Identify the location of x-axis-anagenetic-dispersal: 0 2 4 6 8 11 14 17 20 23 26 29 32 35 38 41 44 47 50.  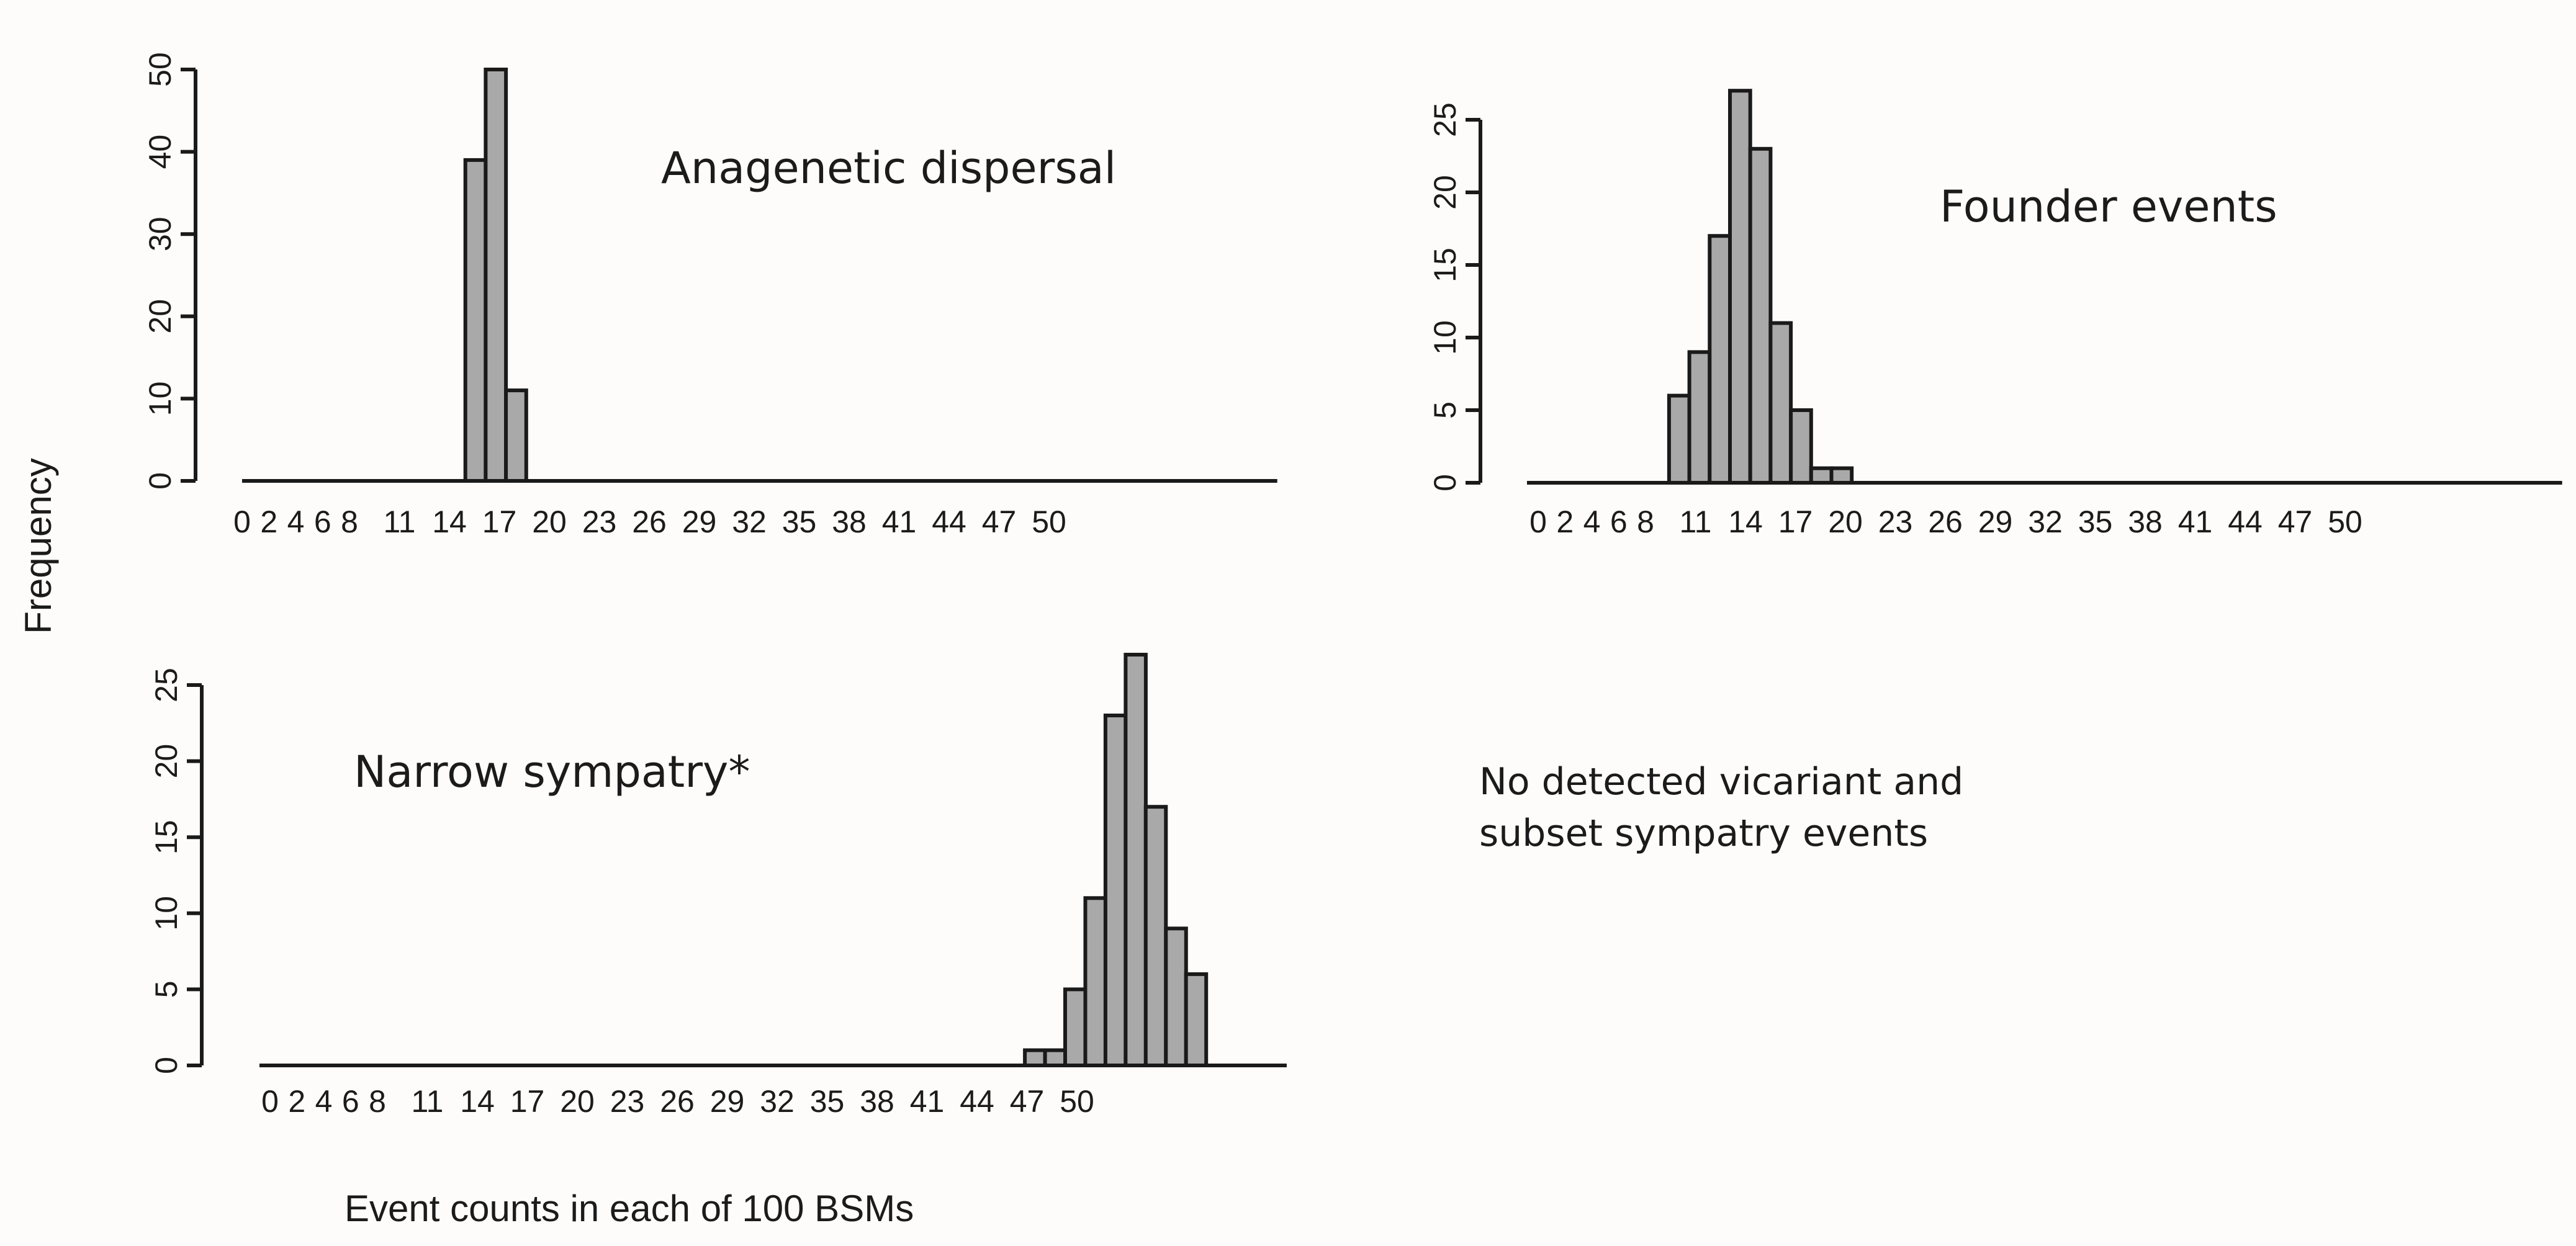
(649, 521).